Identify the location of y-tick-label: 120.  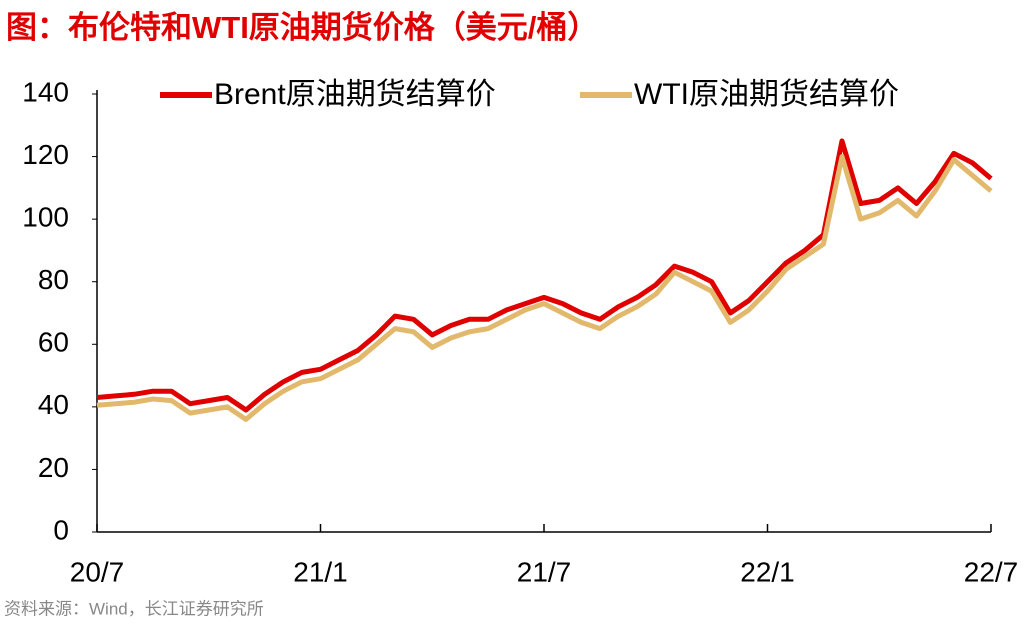
(45, 154).